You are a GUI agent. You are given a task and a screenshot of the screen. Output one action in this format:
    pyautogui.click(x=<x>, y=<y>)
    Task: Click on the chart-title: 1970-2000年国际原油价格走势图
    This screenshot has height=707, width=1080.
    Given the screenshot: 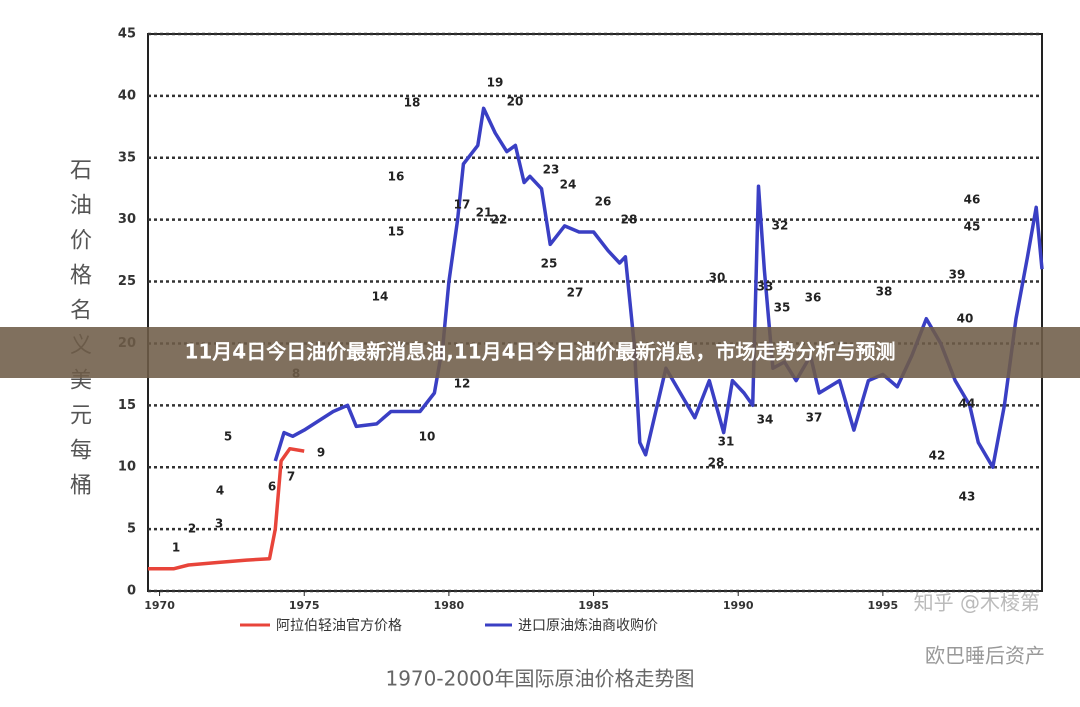 What is the action you would take?
    pyautogui.click(x=539, y=679)
    